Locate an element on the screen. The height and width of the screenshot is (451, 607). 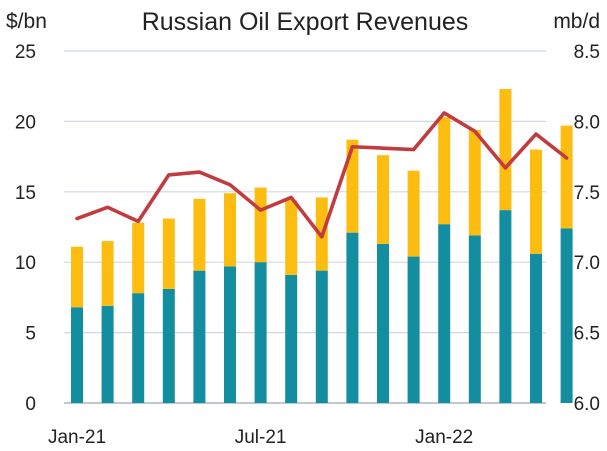
chart-title: Russian Oil Export Revenues is located at coordinates (305, 22).